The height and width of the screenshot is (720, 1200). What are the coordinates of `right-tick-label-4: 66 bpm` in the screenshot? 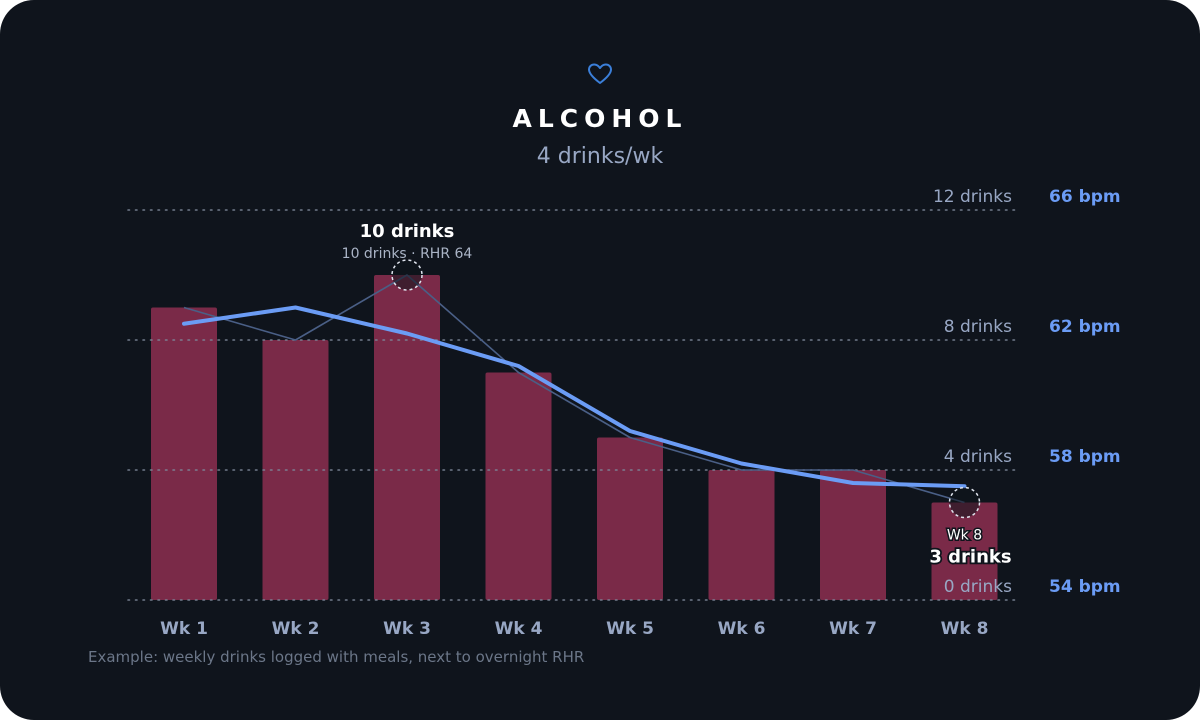 It's located at (1085, 197).